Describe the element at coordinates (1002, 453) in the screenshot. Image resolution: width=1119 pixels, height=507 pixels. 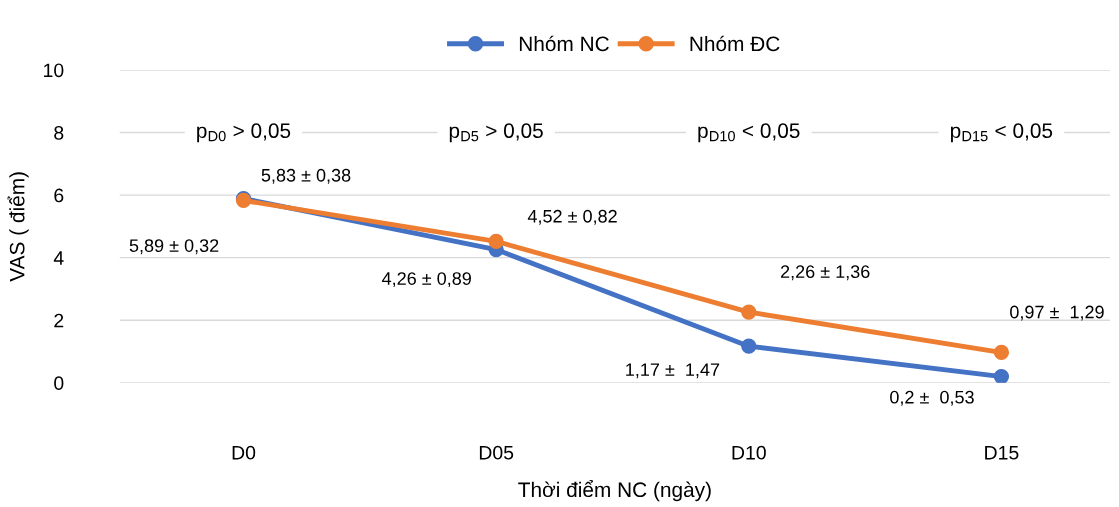
I see `x-tick-label: D15` at that location.